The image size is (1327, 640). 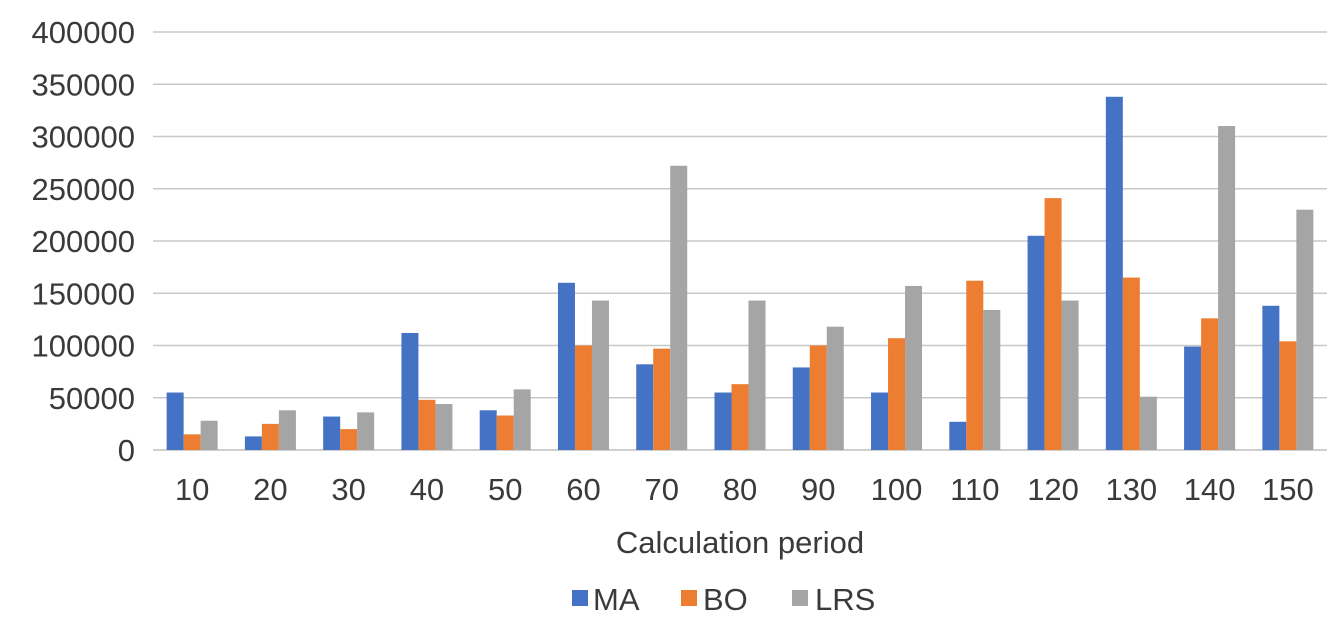 I want to click on x-axis-title: Calculation period, so click(x=740, y=542).